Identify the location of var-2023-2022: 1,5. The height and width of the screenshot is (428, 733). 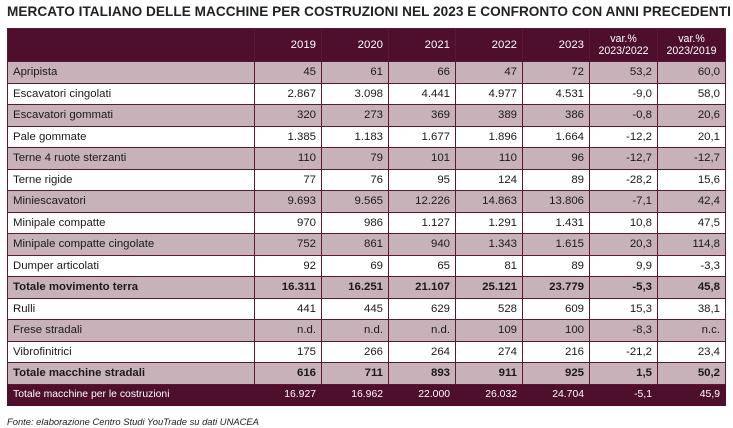
(623, 373).